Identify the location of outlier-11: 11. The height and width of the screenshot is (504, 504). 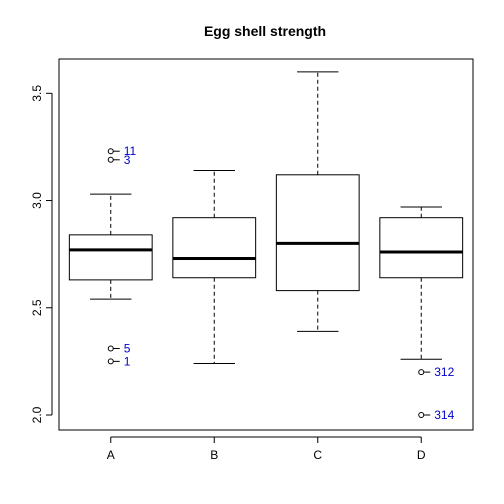
(122, 151).